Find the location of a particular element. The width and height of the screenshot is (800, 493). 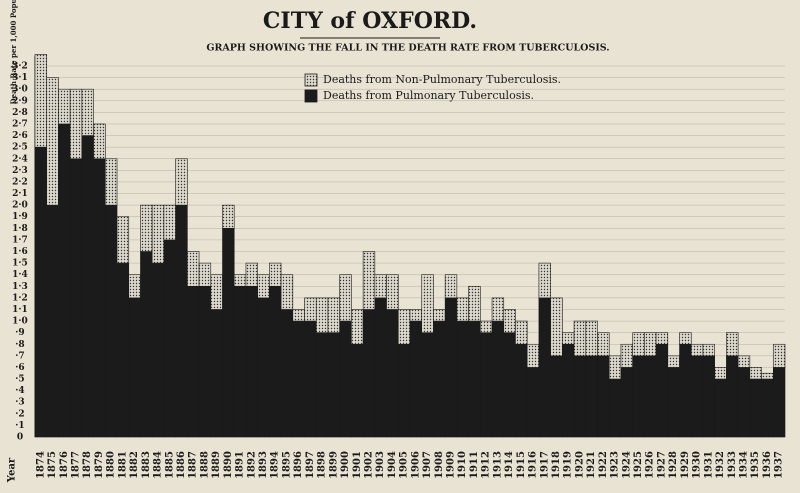

y-tick-label: ·9 is located at coordinates (19, 333).